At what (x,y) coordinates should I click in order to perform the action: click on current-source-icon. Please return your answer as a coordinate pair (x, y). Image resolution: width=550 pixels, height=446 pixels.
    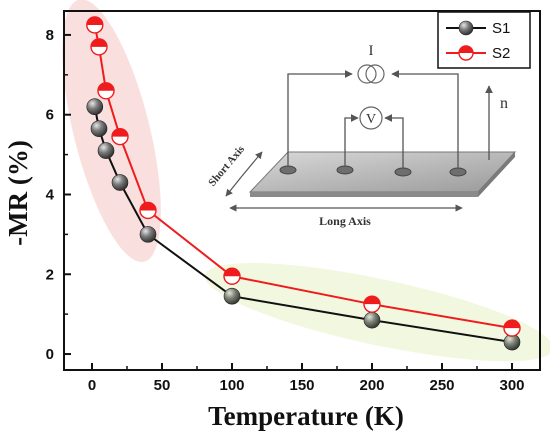
    Looking at the image, I should click on (367, 74).